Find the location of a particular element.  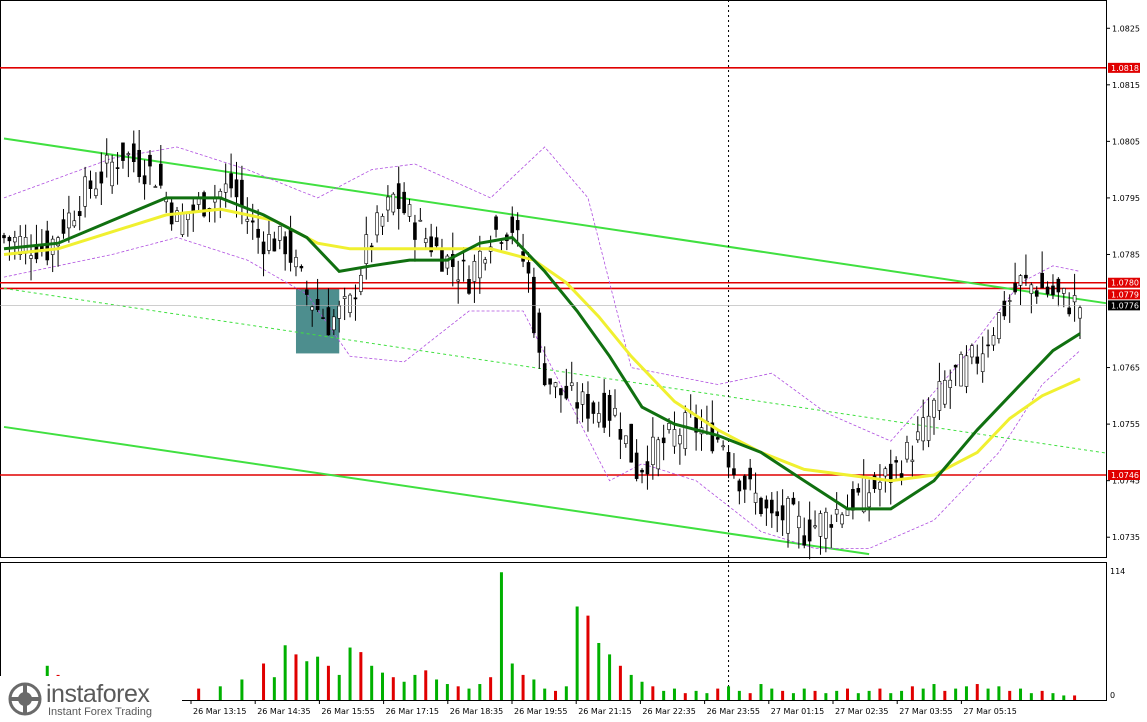

price-tick-label: 1.0825 is located at coordinates (1126, 28).